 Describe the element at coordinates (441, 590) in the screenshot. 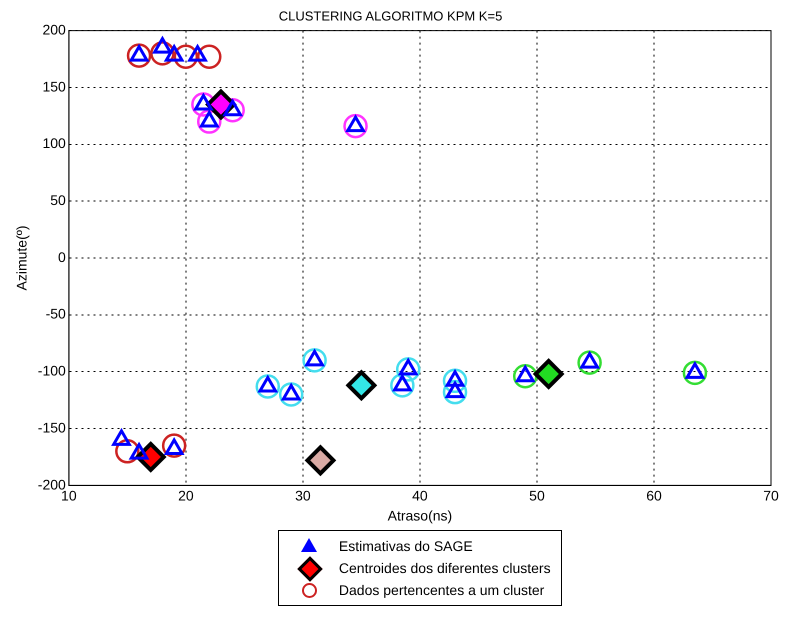

I see `legend-label: Dados pertencentes a um cluster` at that location.